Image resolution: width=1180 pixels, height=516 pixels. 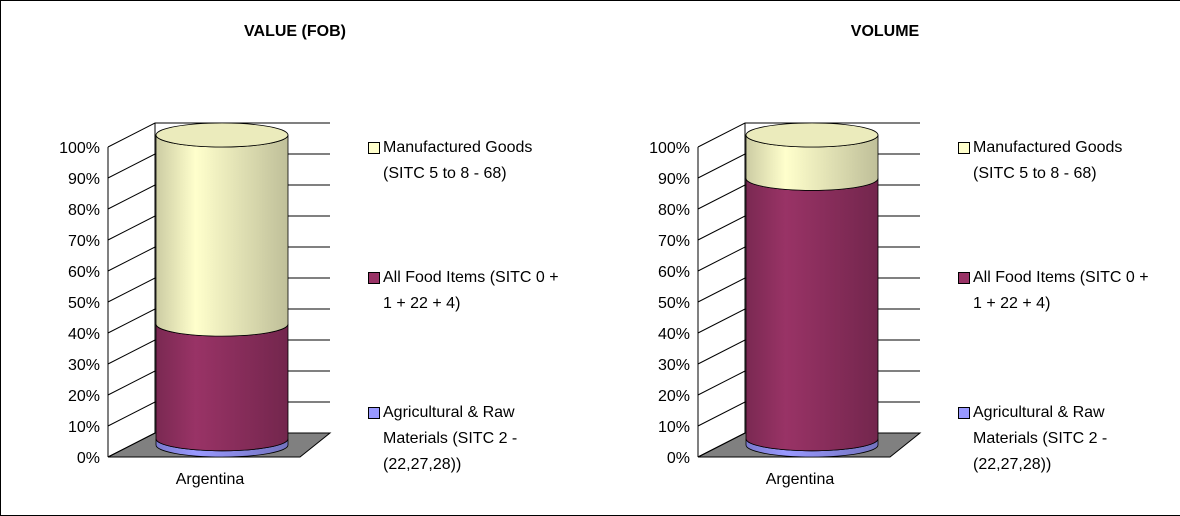 What do you see at coordinates (295, 31) in the screenshot?
I see `chart-title: VALUE (FOB)` at bounding box center [295, 31].